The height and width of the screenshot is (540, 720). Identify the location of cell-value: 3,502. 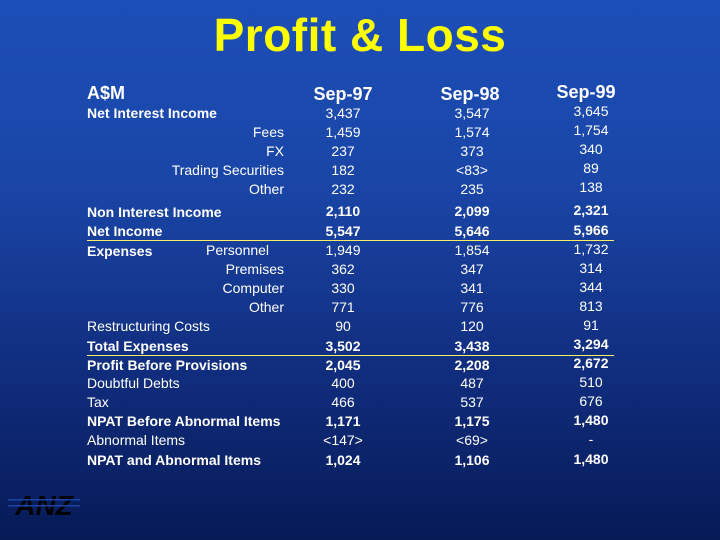
(343, 346).